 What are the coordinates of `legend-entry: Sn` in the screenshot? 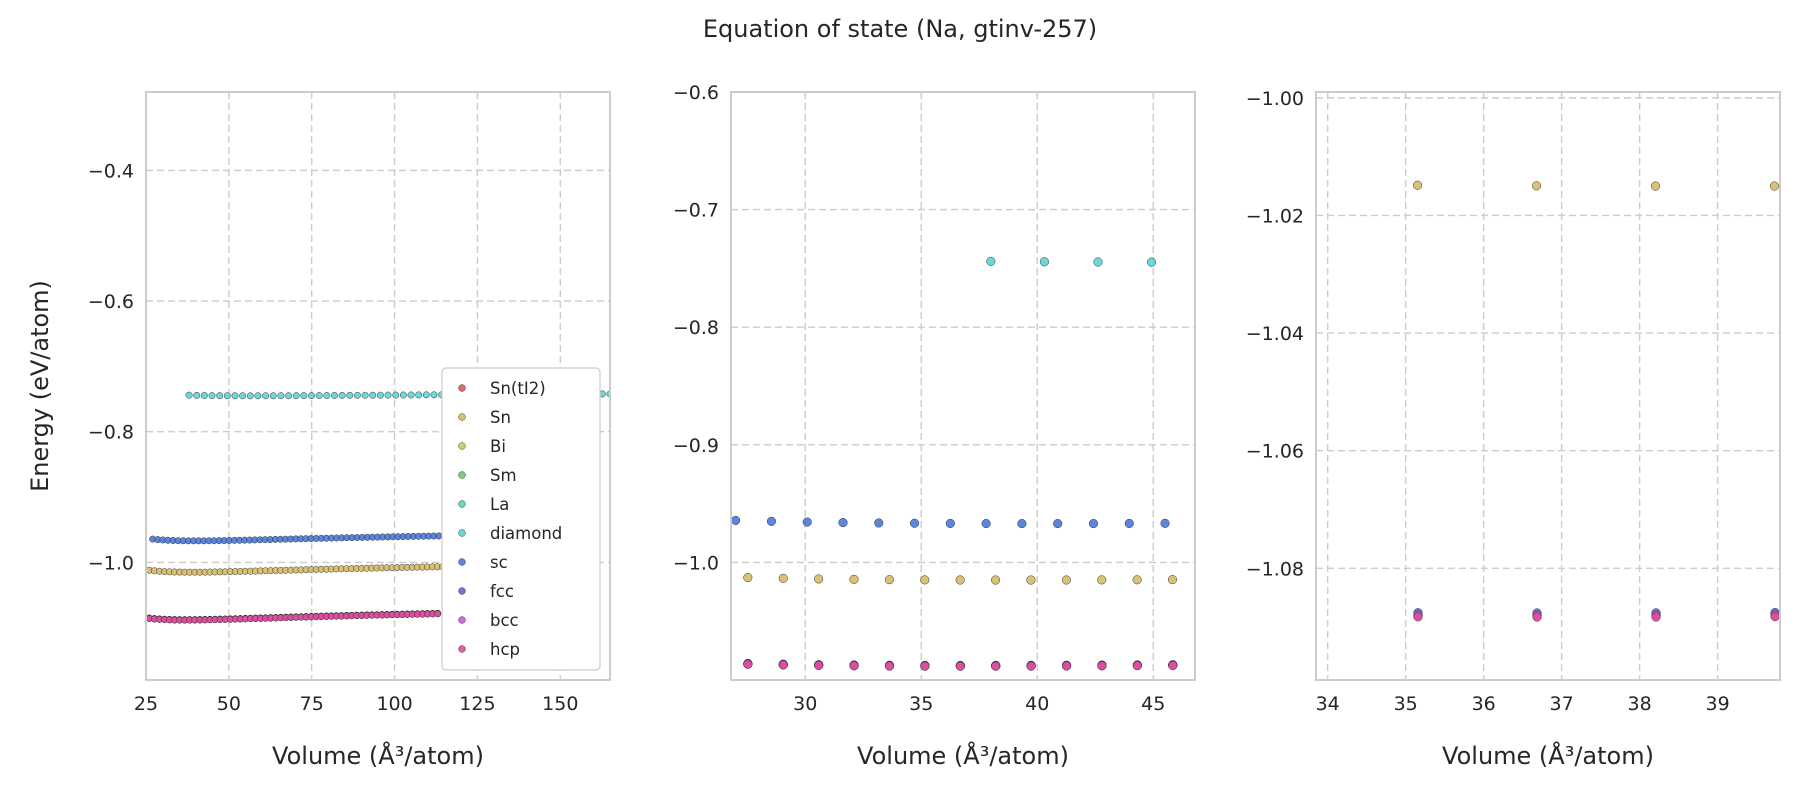 It's located at (500, 417).